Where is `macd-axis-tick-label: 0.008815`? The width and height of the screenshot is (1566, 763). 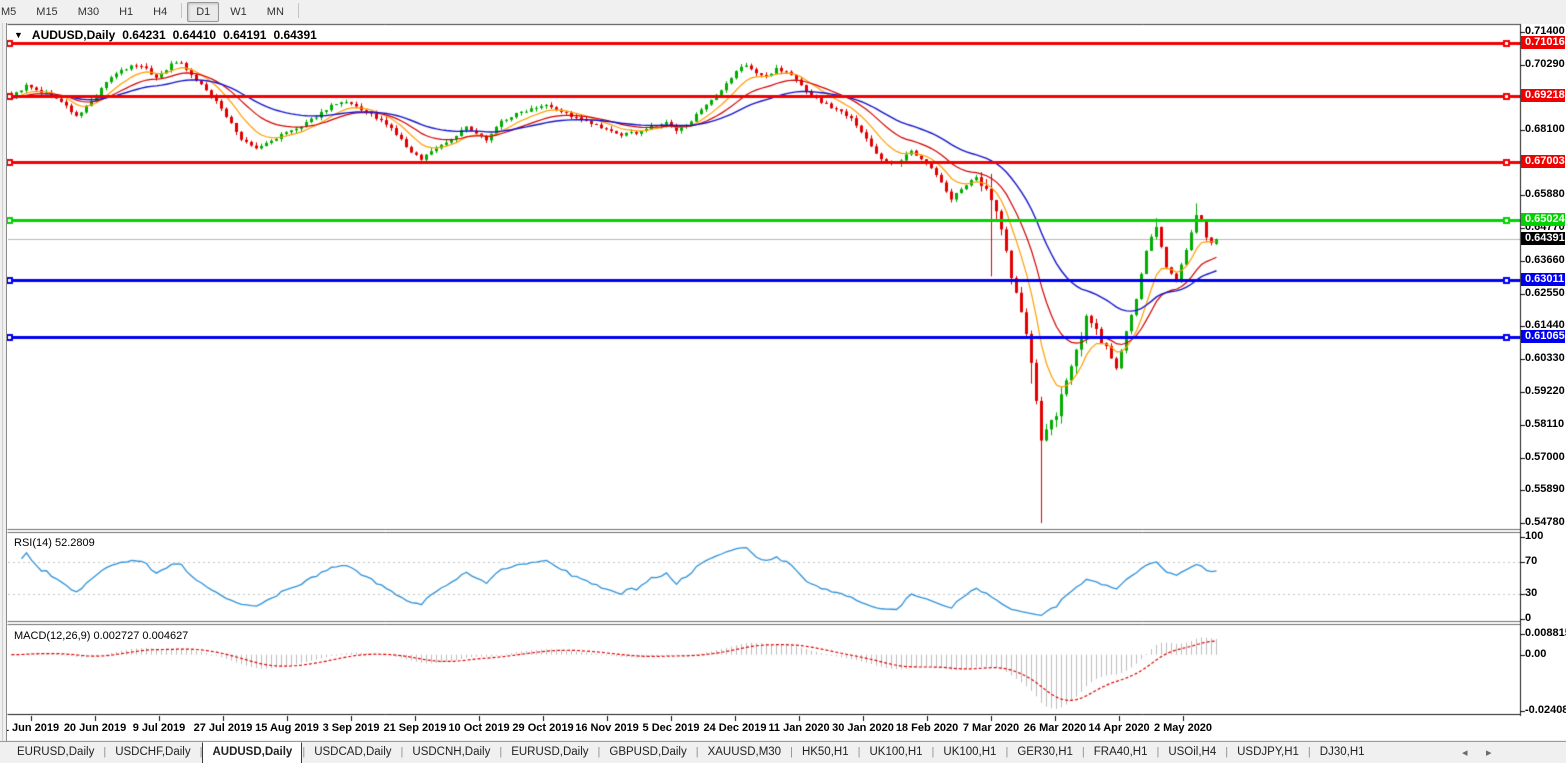 macd-axis-tick-label: 0.008815 is located at coordinates (1545, 633).